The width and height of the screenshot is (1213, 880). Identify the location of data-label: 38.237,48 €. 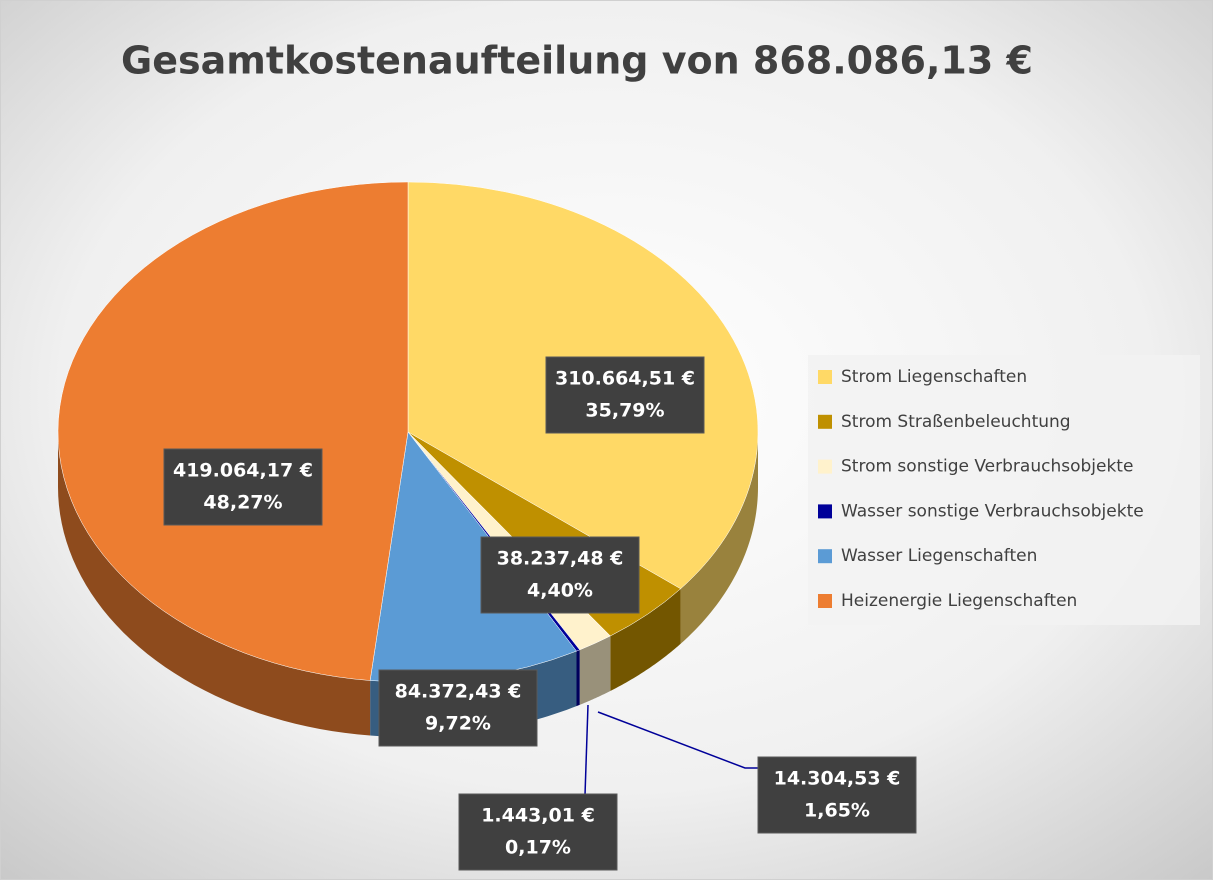
(560, 559).